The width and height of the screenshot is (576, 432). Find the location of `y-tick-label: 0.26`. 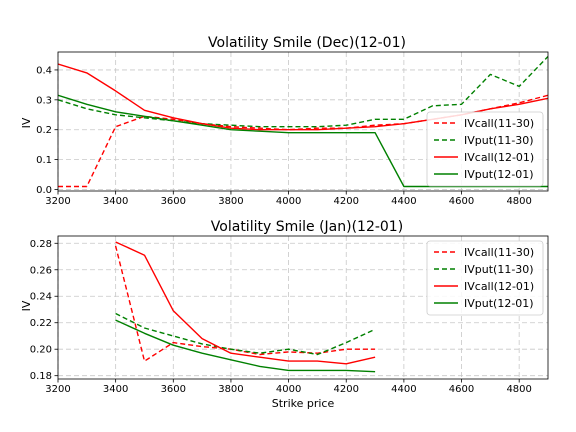

y-tick-label: 0.26 is located at coordinates (41, 270).